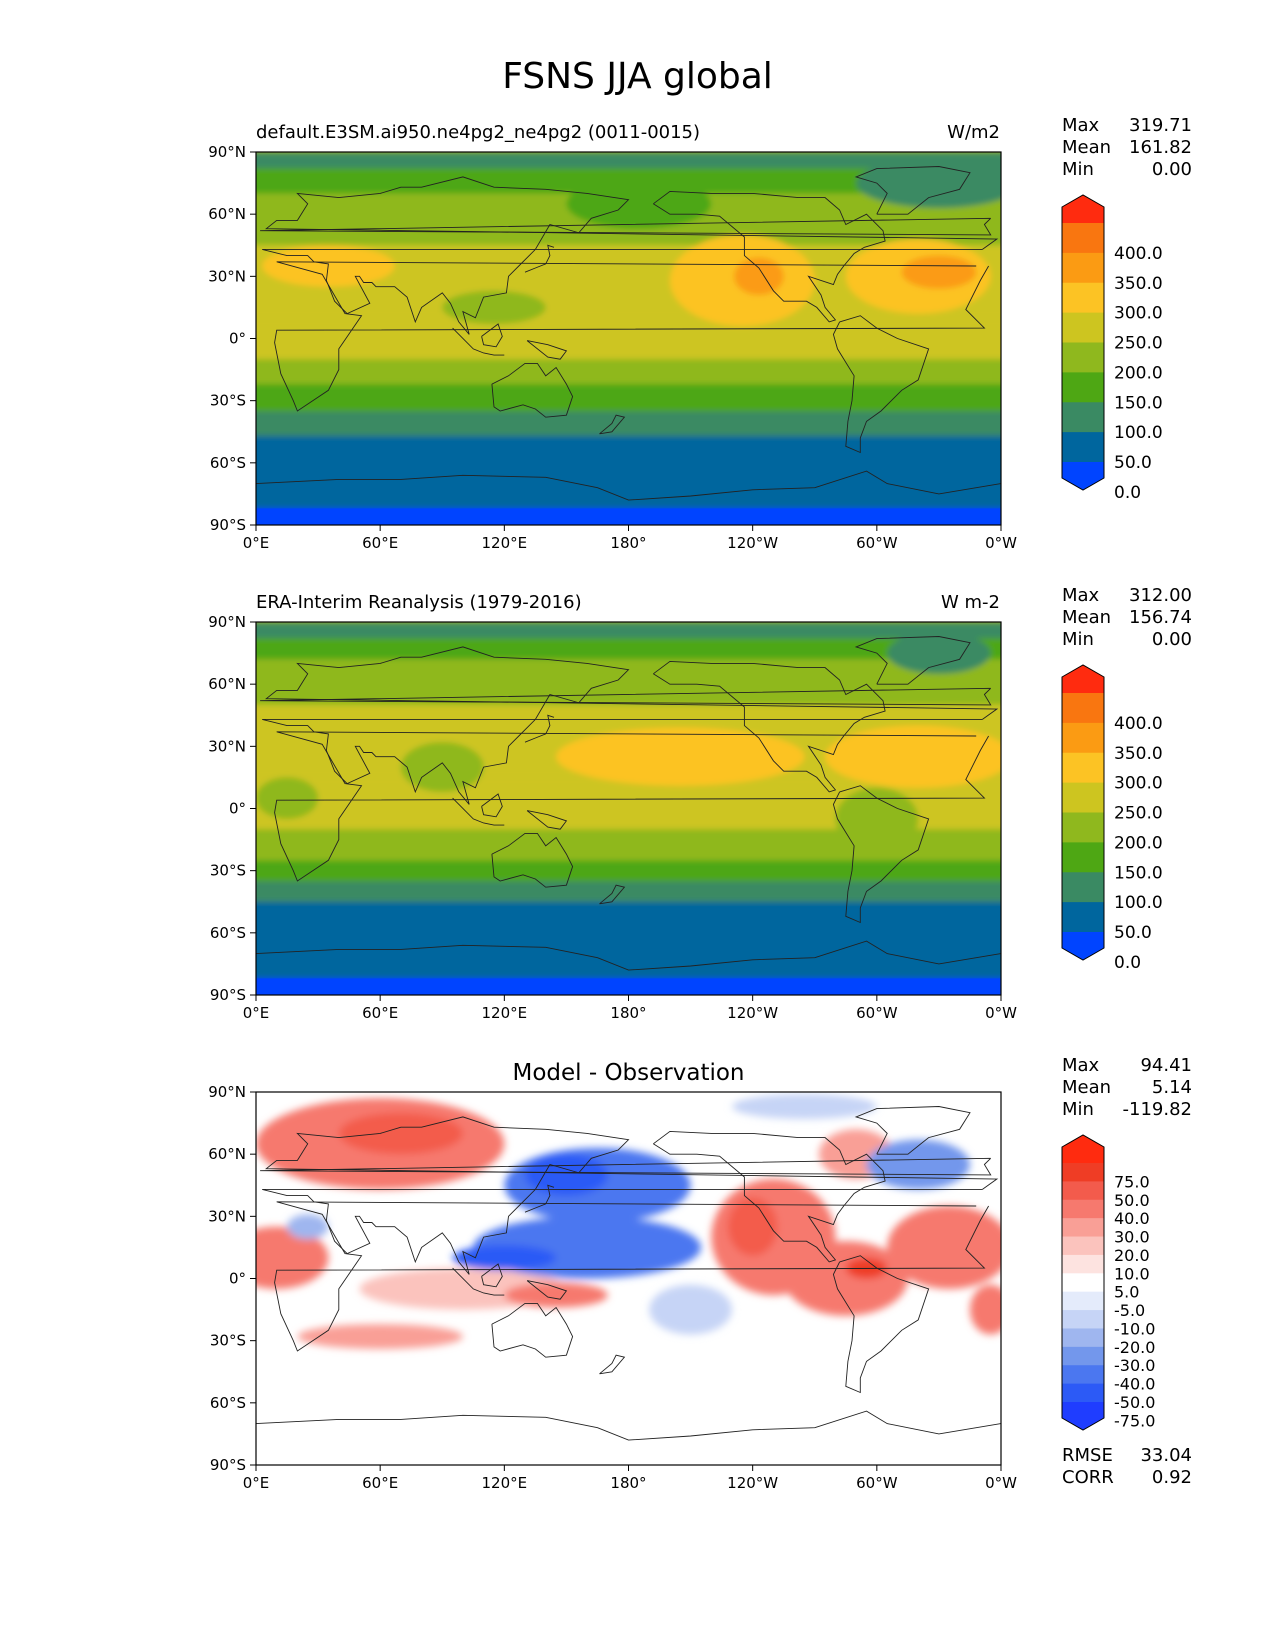 The height and width of the screenshot is (1650, 1275). I want to click on colorbar-tick-label: 350.0, so click(1138, 754).